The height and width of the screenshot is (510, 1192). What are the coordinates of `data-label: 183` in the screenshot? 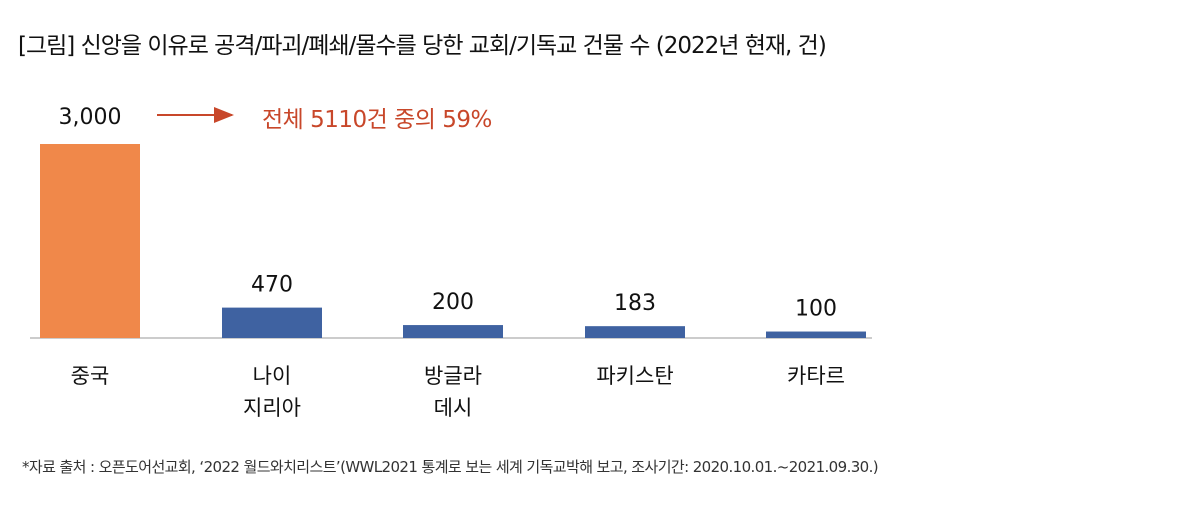 It's located at (635, 303).